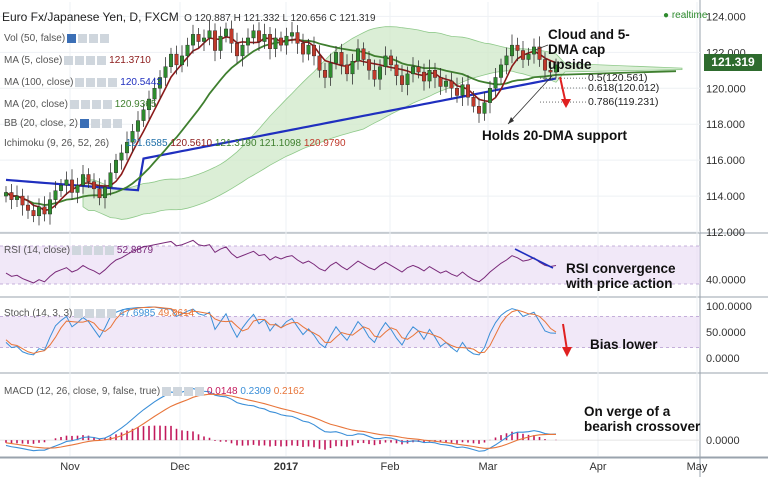 The height and width of the screenshot is (477, 768). I want to click on ma5-indicator-row: MA (5, close) 121.3710, so click(77, 60).